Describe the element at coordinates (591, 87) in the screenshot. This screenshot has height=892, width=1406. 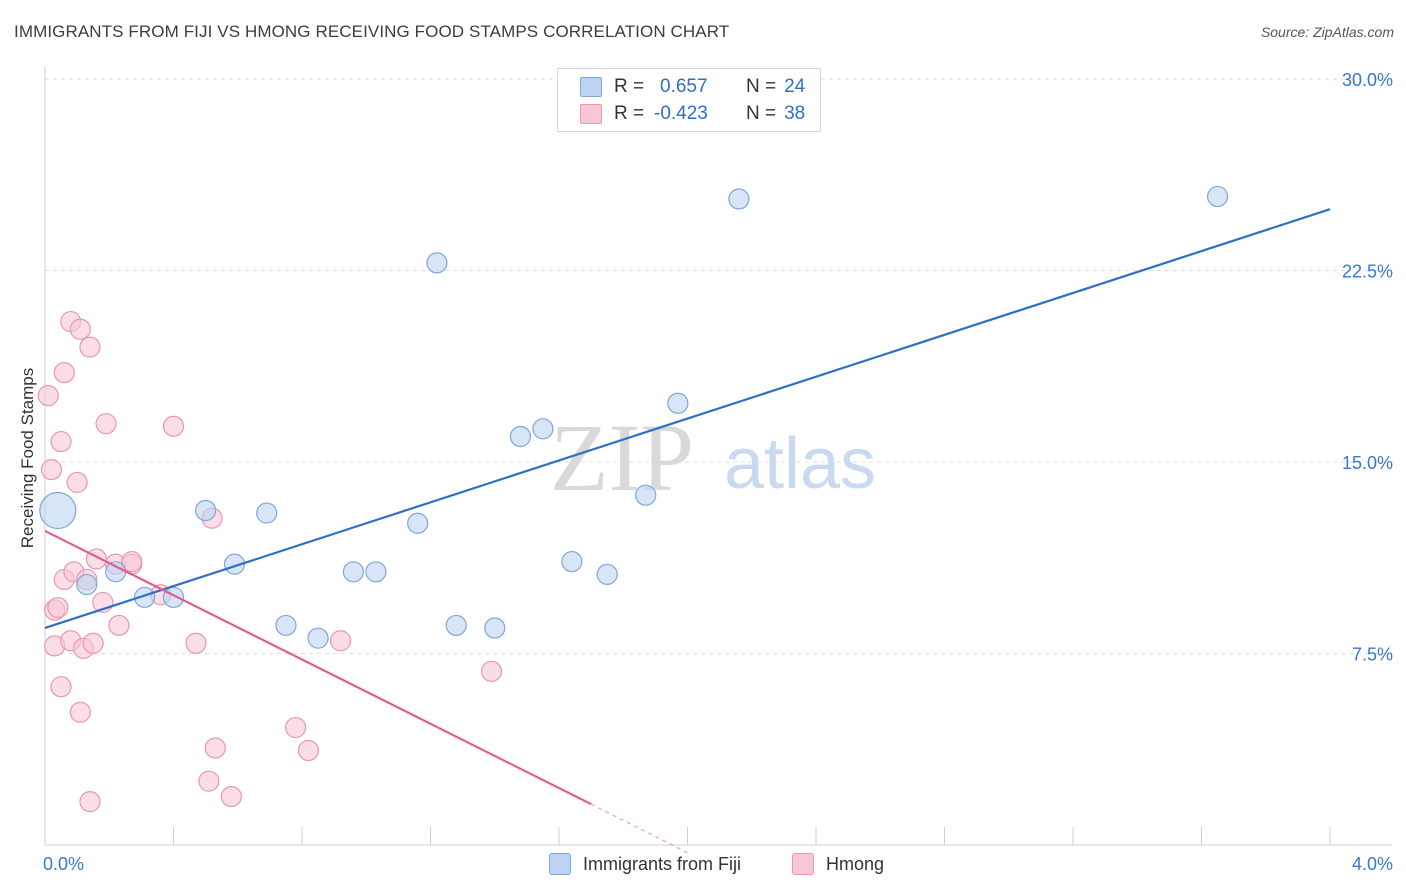
I see `legend-swatch-fiji` at that location.